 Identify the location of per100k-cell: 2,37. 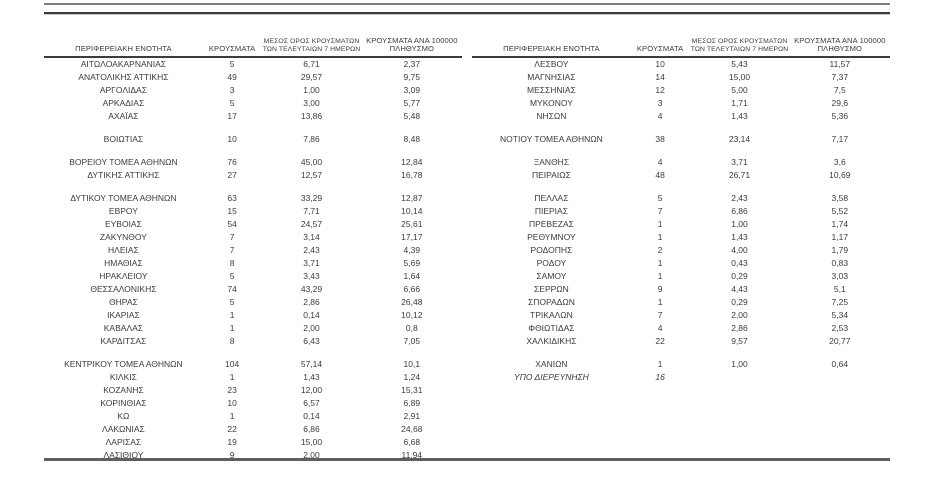
(412, 64).